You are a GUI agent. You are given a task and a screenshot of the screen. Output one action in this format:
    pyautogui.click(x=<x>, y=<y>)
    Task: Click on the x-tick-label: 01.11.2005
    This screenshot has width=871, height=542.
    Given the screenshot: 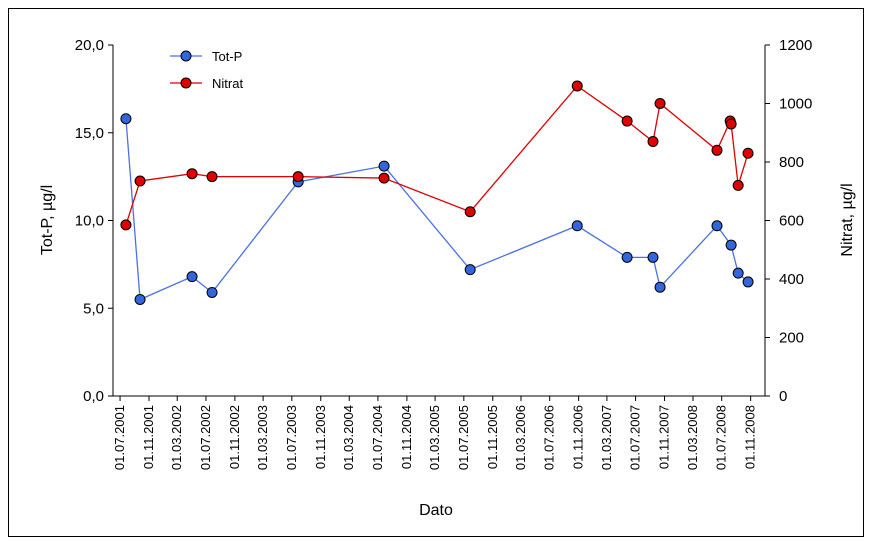 What is the action you would take?
    pyautogui.click(x=492, y=437)
    